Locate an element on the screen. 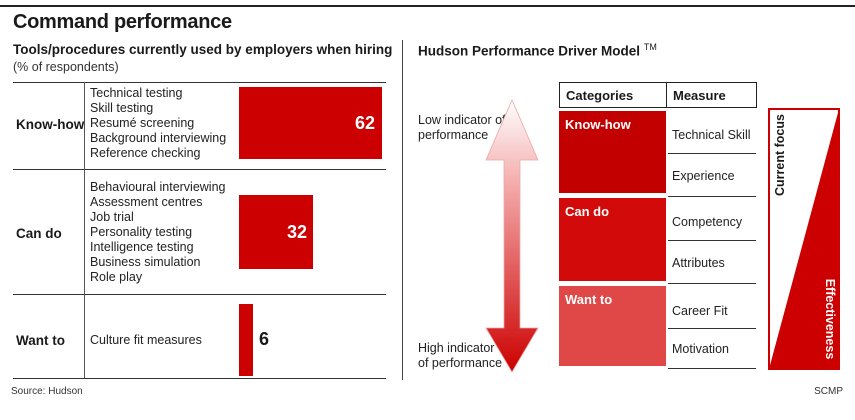 The height and width of the screenshot is (420, 855). measure-experience: Experience is located at coordinates (703, 176).